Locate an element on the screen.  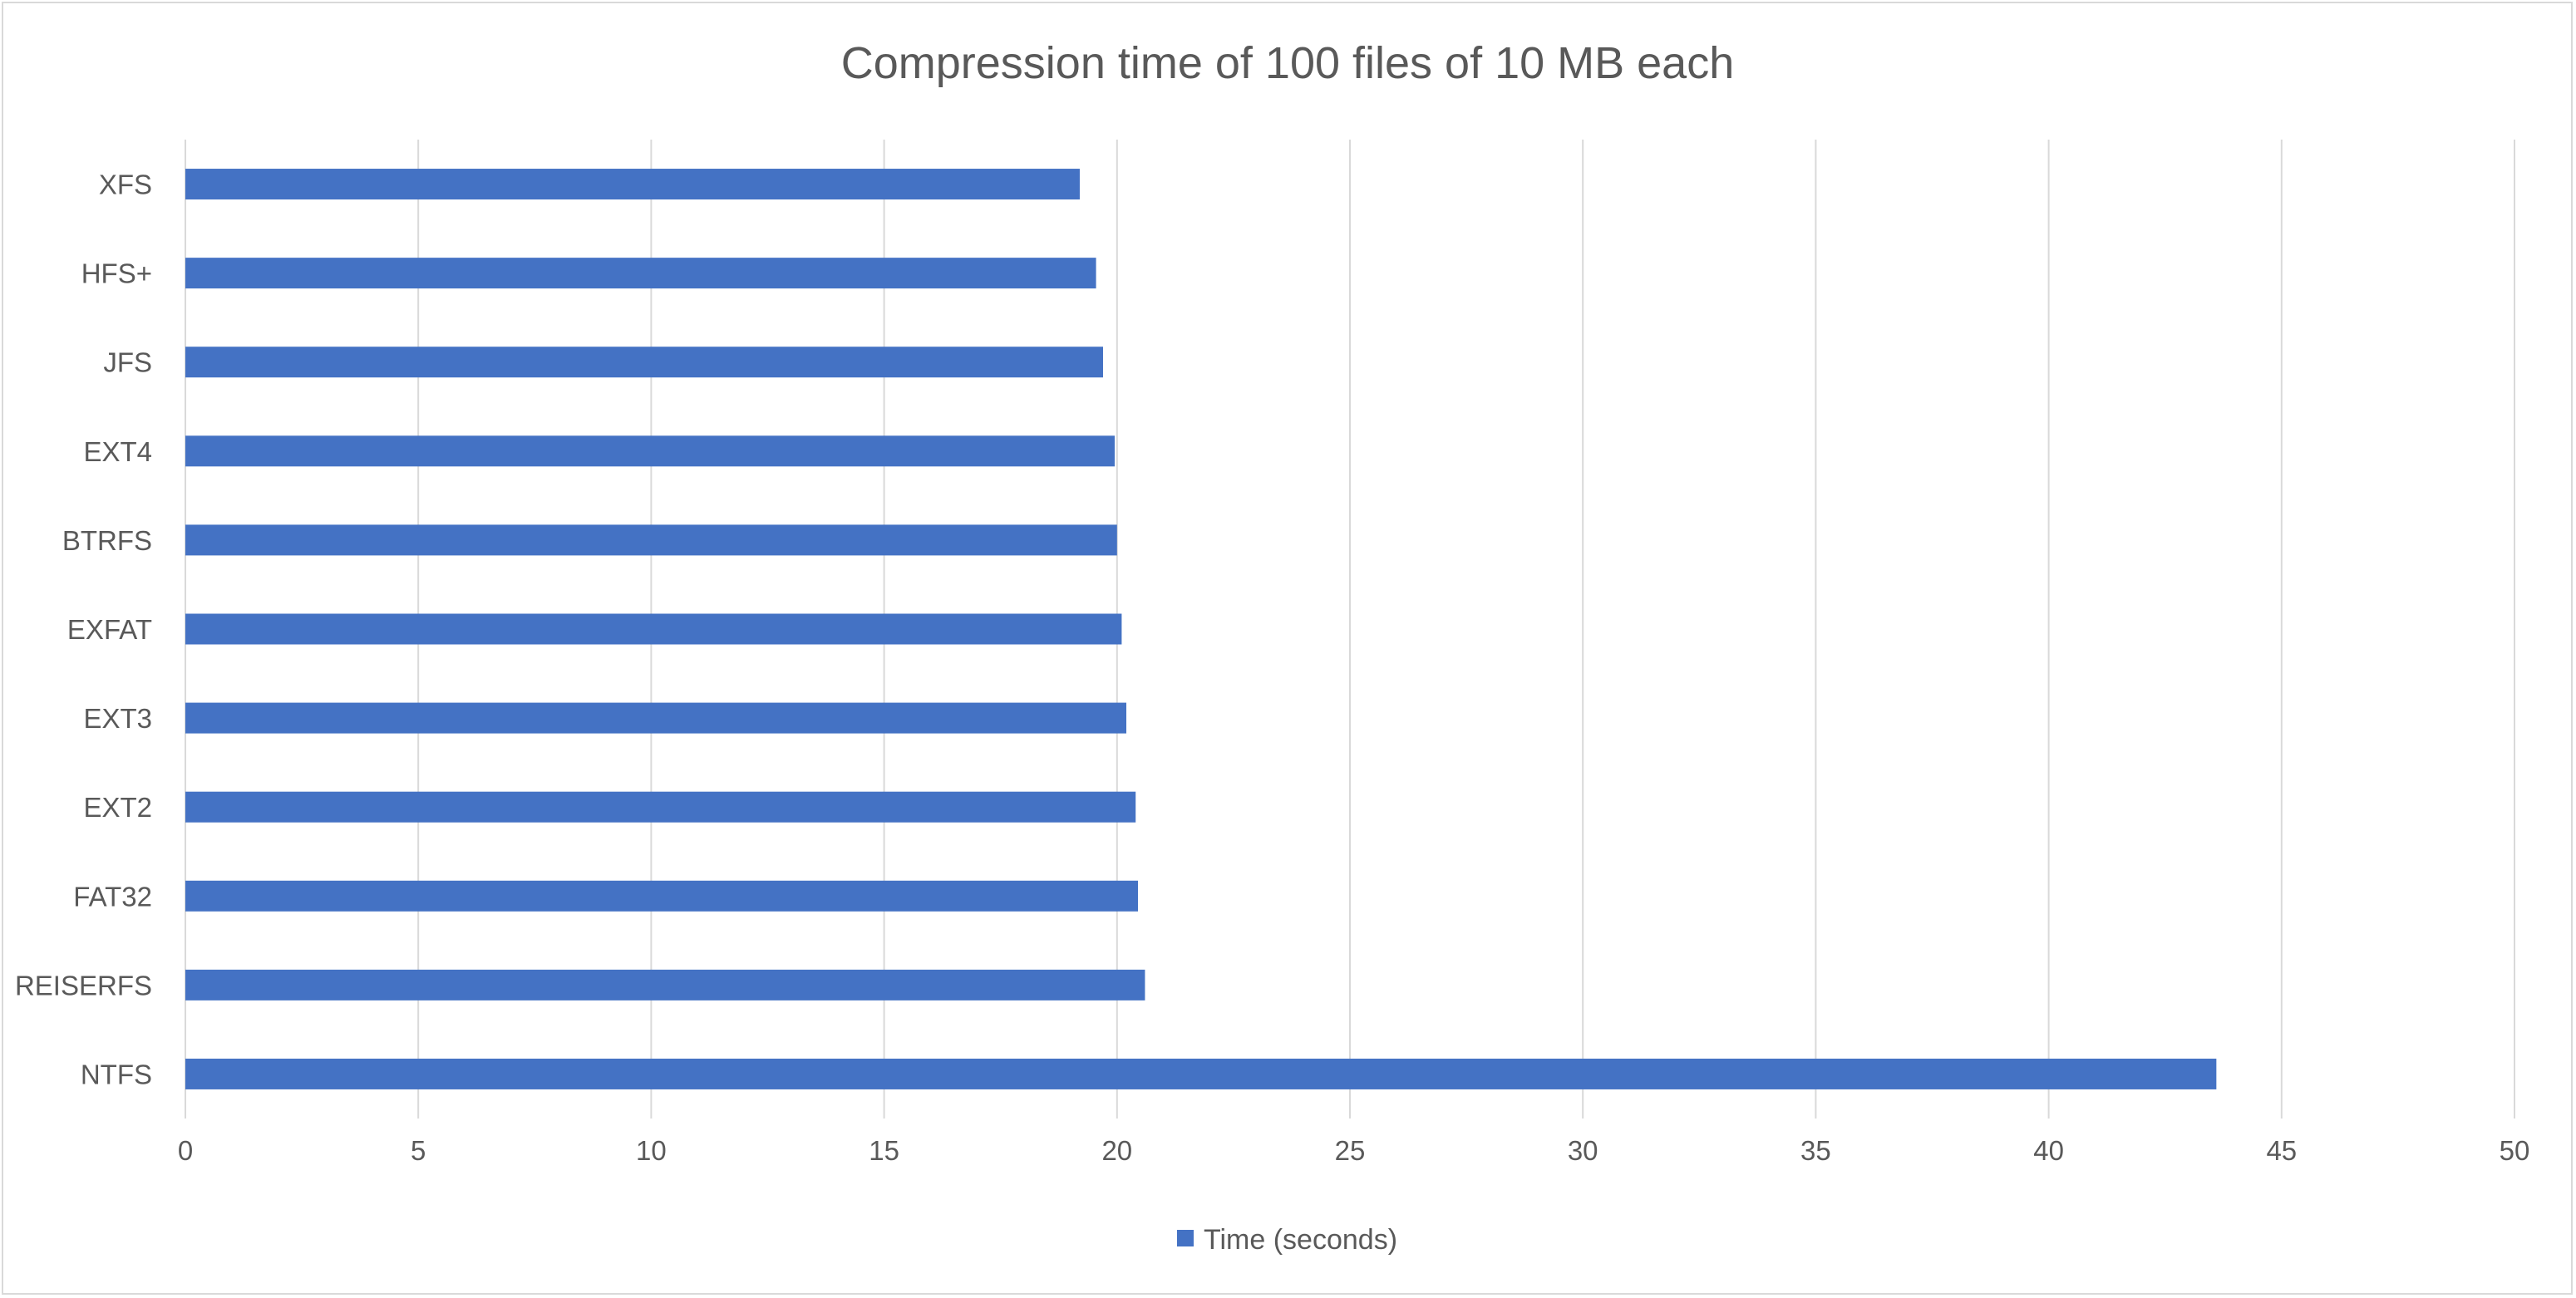
x-tick-label-40: 40 is located at coordinates (2048, 1150).